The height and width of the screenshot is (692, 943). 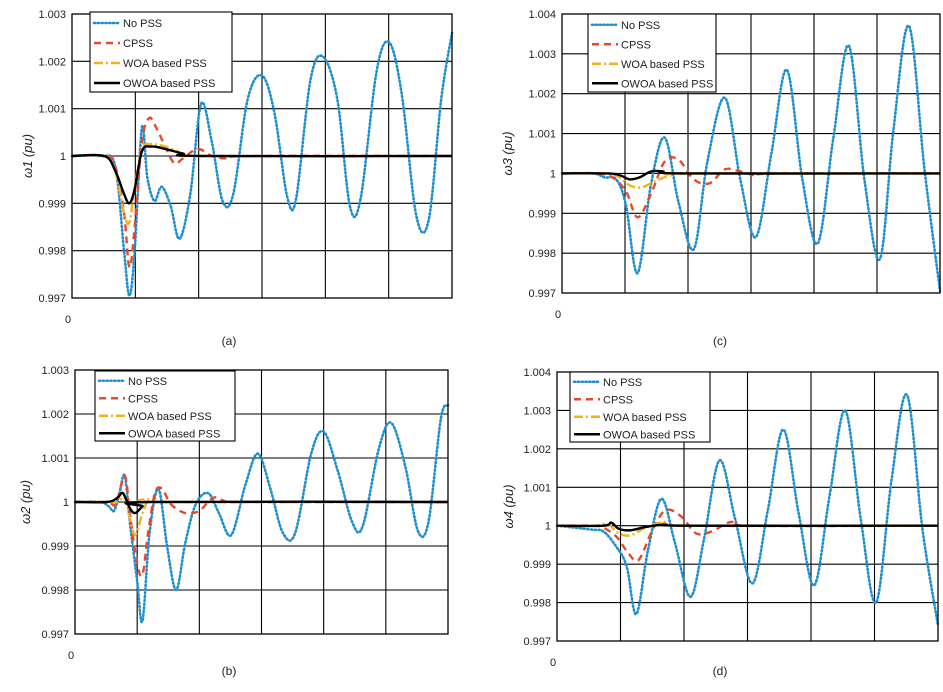 I want to click on panel-caption: (c), so click(x=720, y=341).